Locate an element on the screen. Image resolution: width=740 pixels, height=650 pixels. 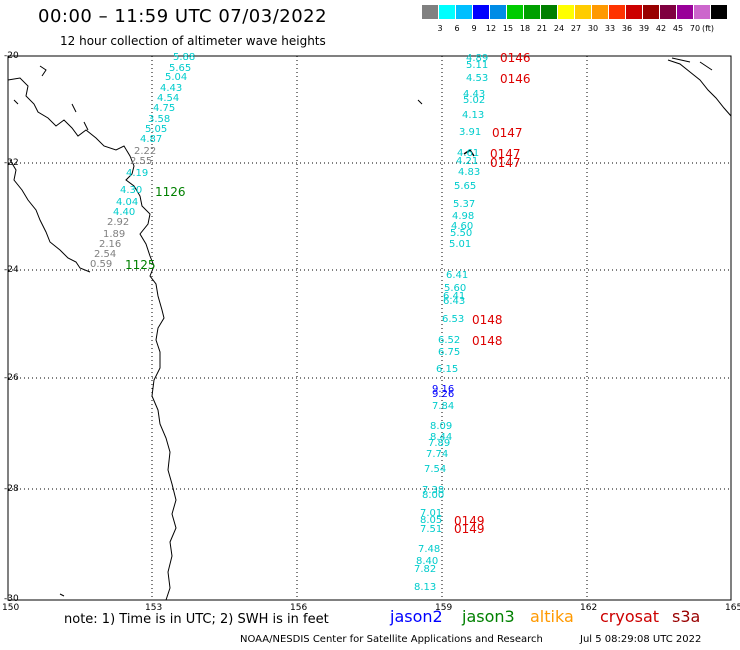
longitude-label: 153 is located at coordinates (154, 608).